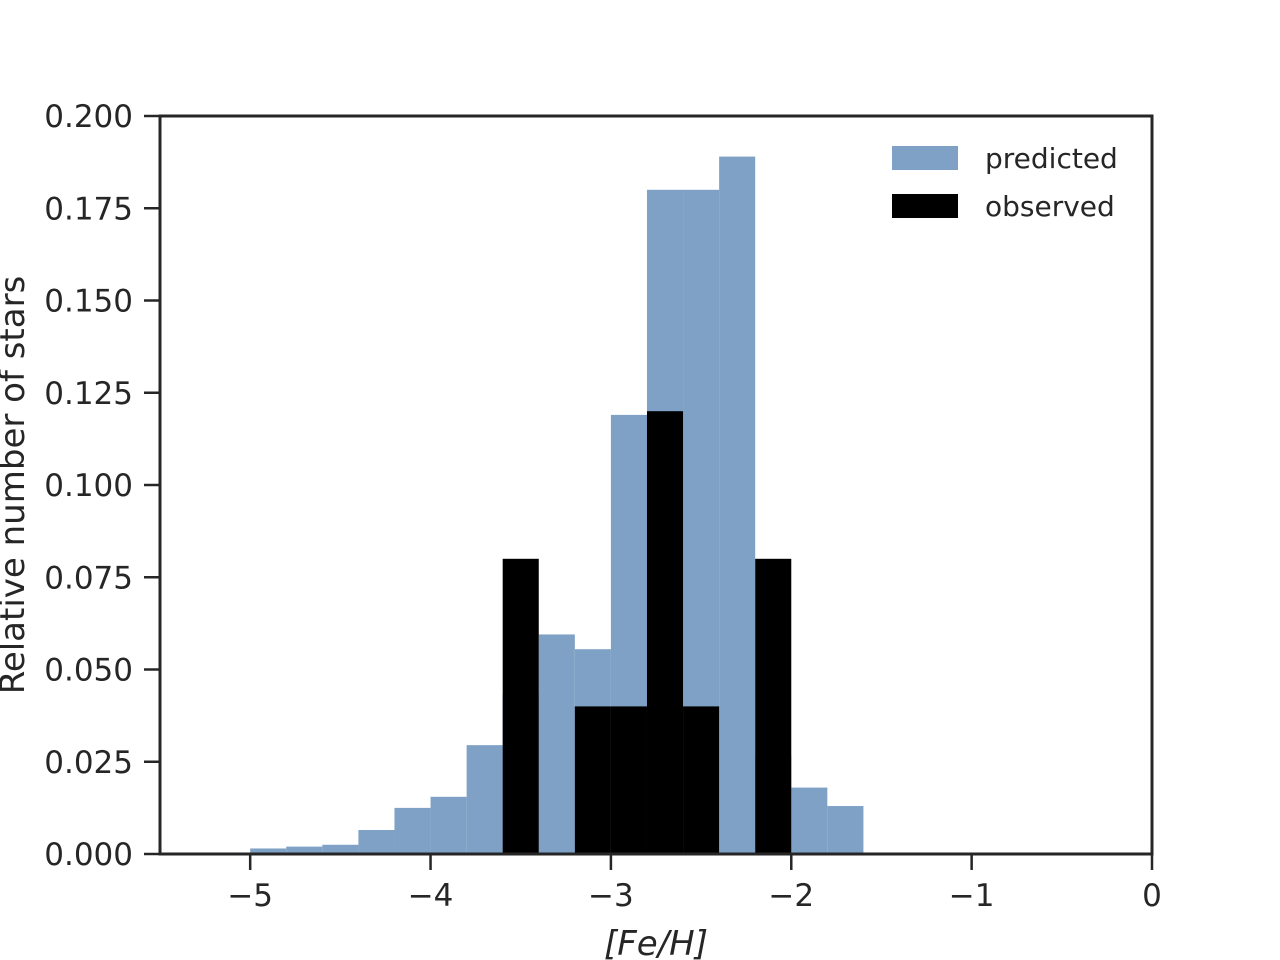  Describe the element at coordinates (925, 206) in the screenshot. I see `legend-swatch-observed` at that location.